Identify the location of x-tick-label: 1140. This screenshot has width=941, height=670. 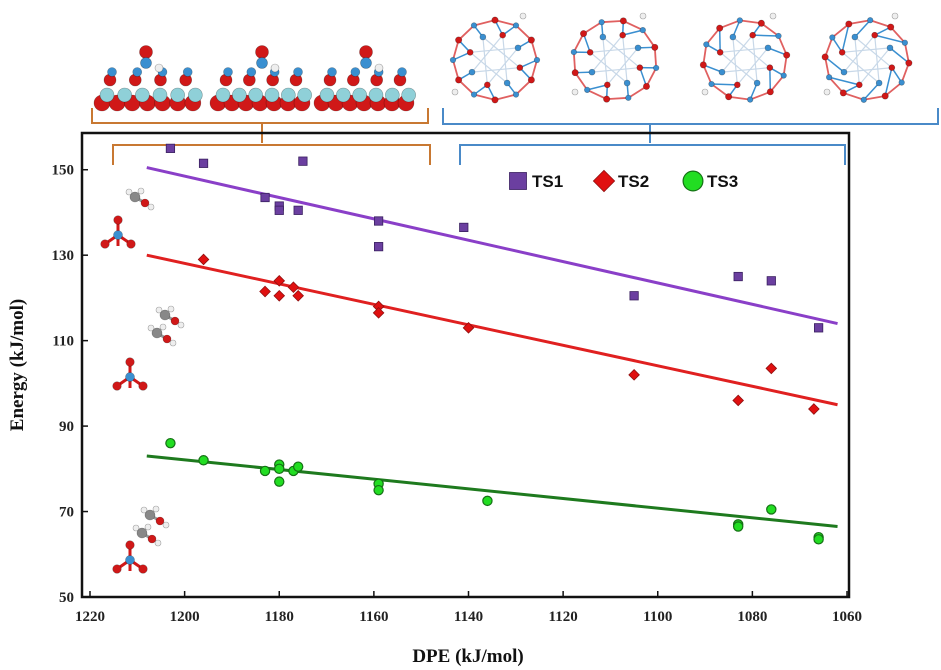
(468, 617).